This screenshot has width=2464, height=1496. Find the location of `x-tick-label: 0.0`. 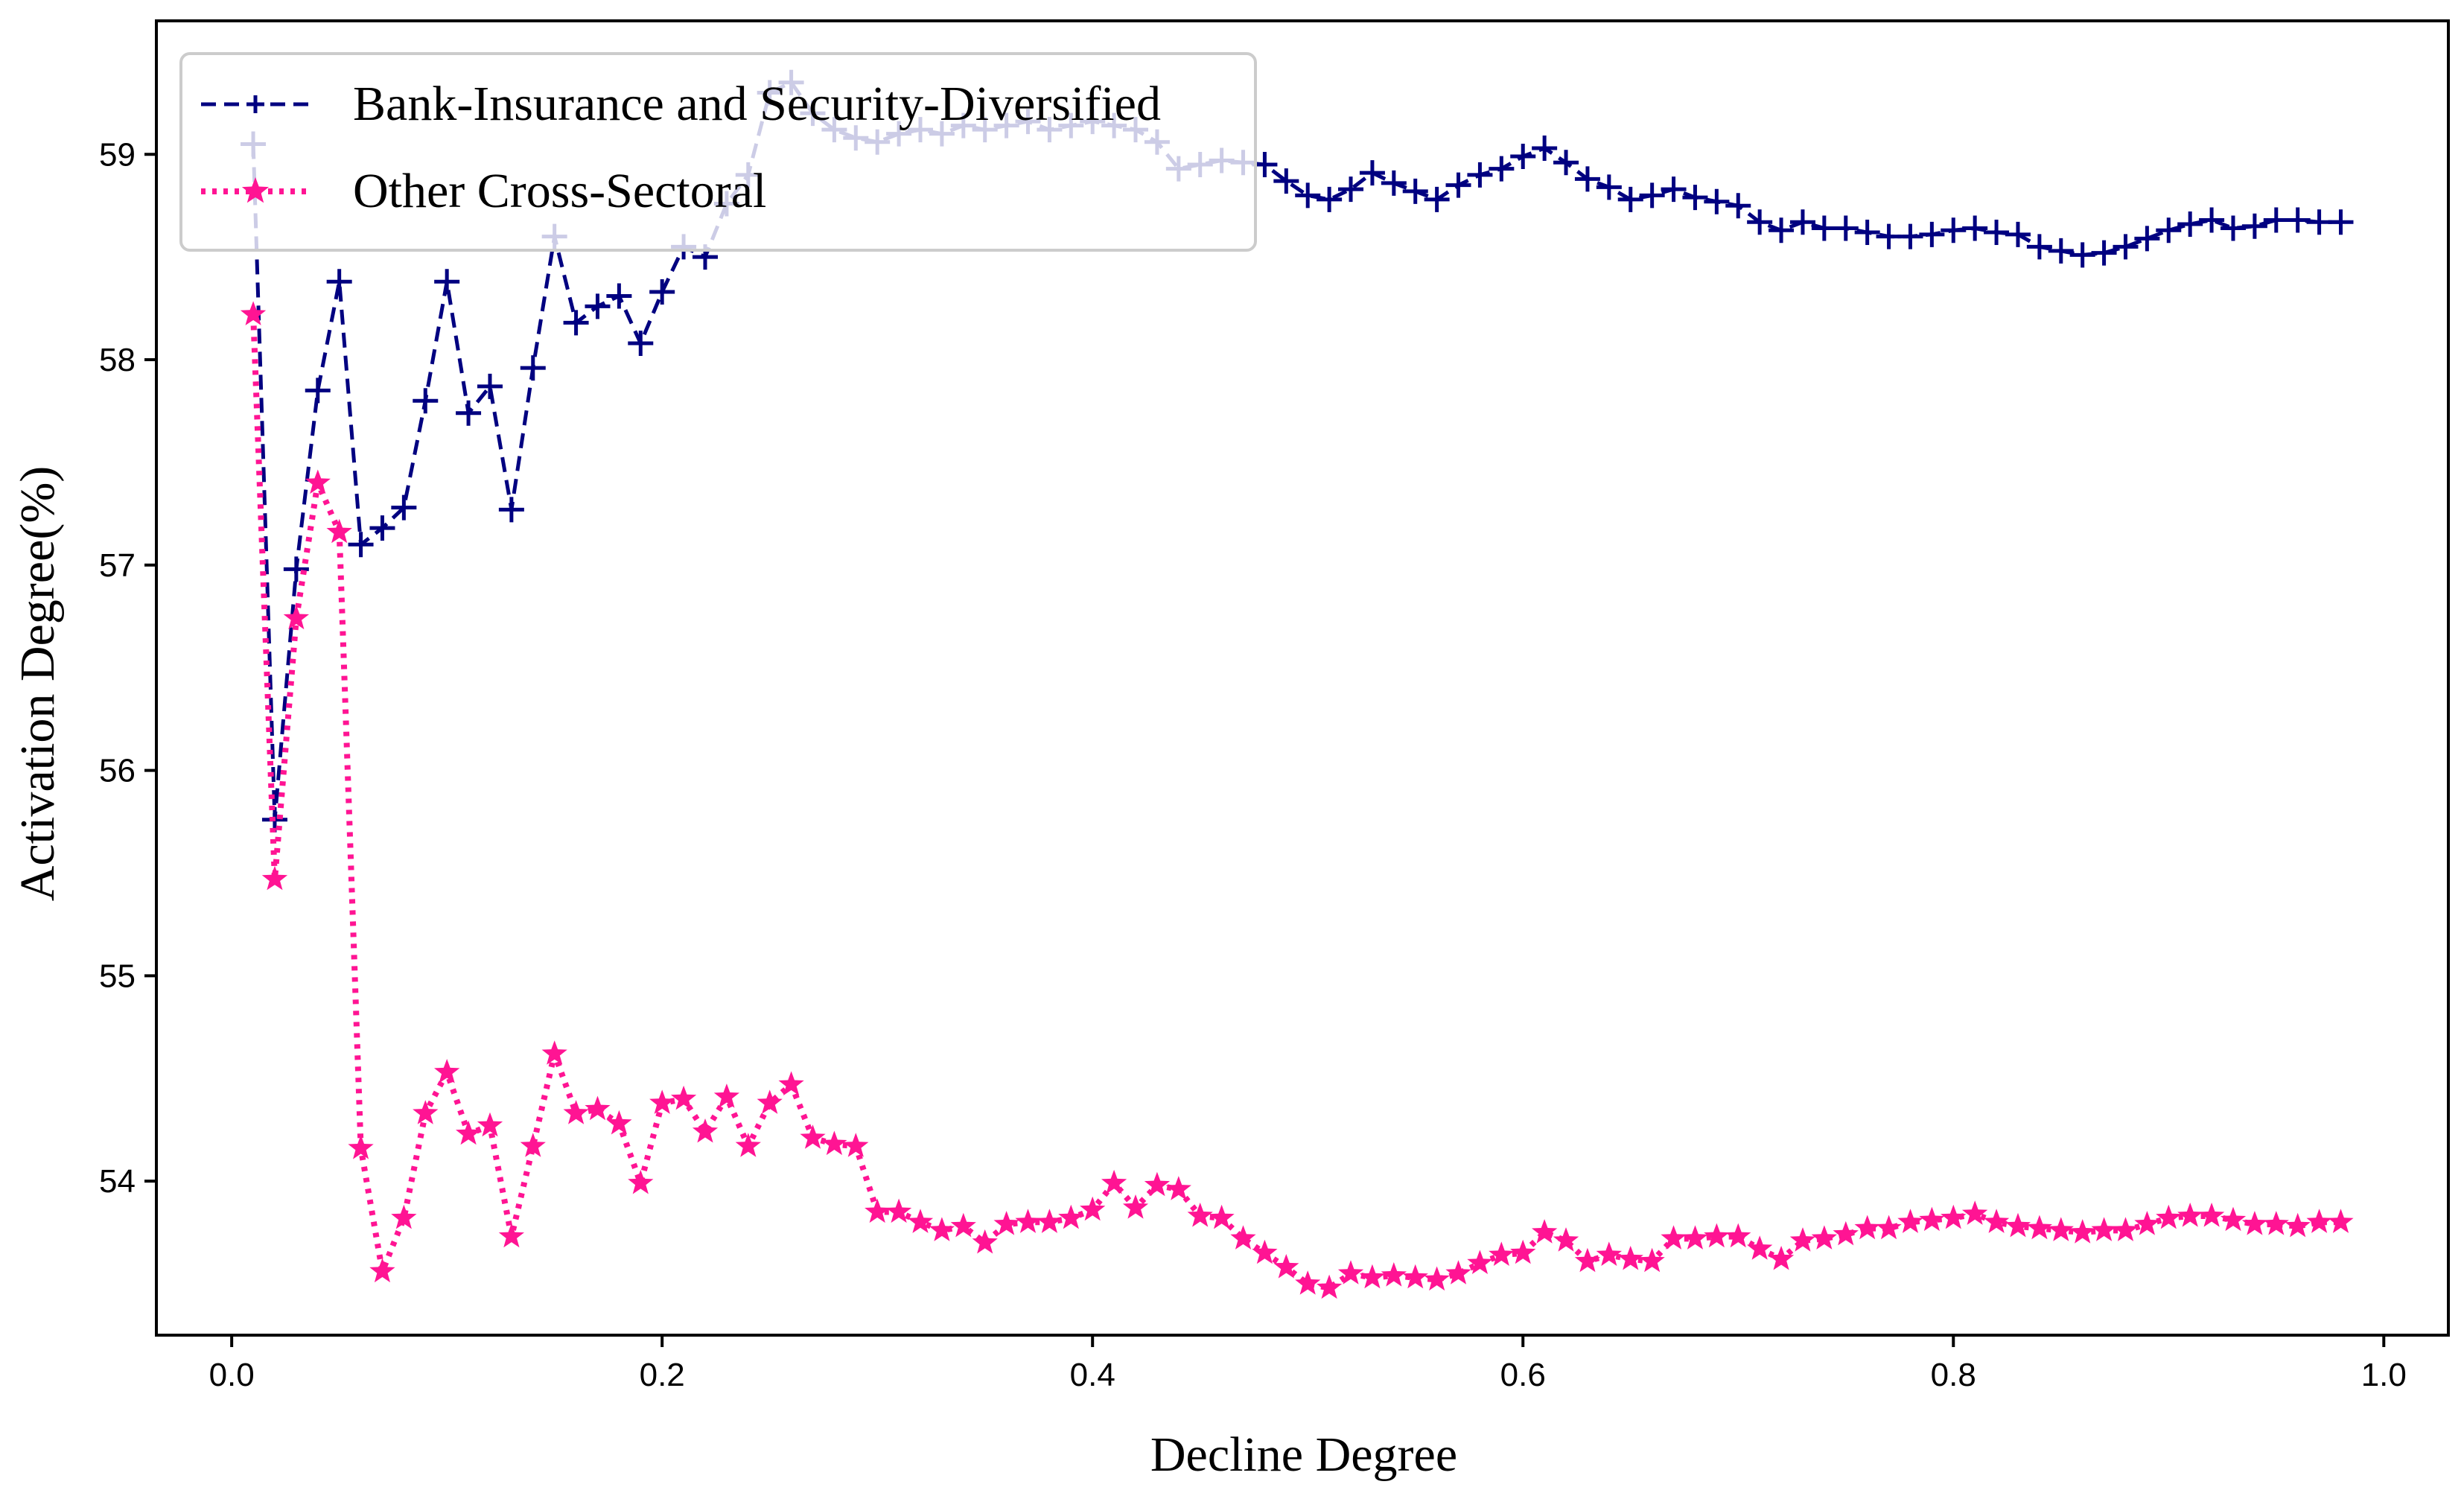

x-tick-label: 0.0 is located at coordinates (232, 1375).